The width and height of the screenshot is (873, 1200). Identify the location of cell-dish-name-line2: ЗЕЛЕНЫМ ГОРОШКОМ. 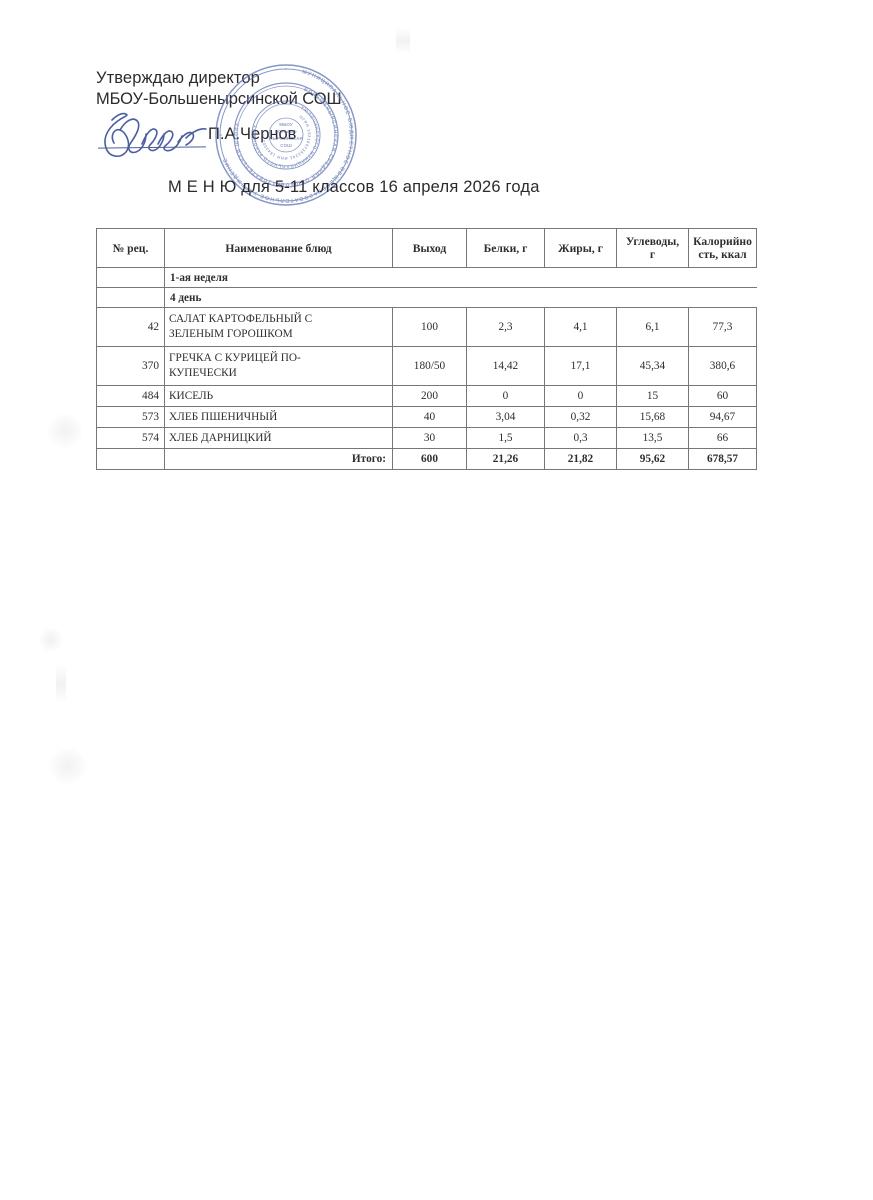
(231, 334).